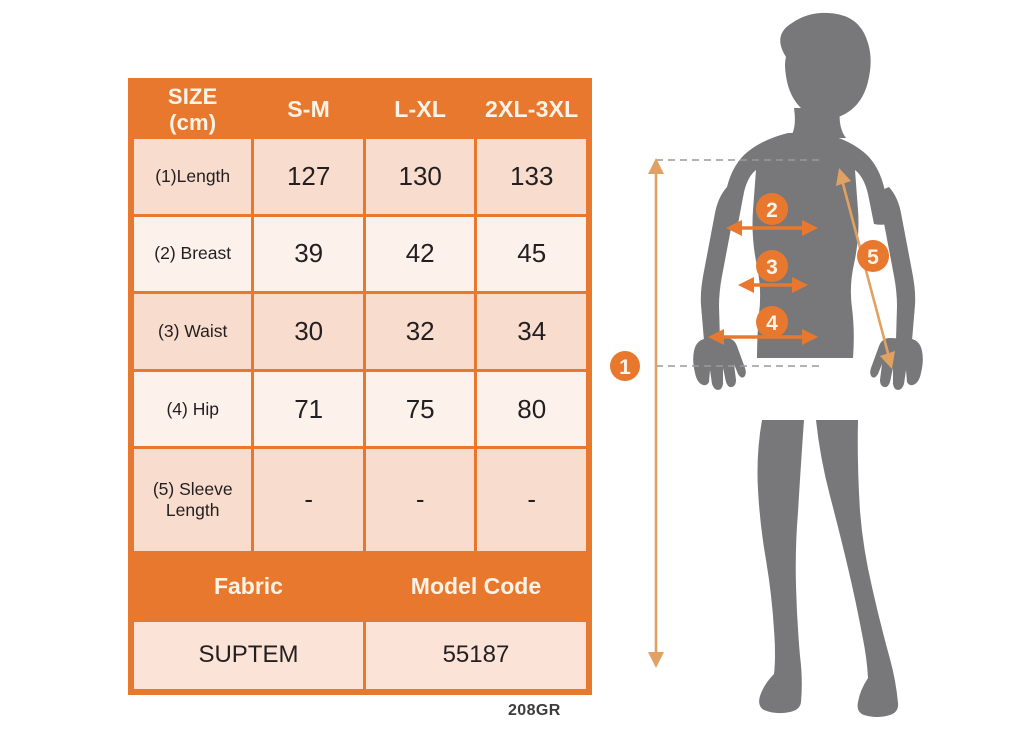  I want to click on measurement-arrow-1-length: 1, so click(715, 413).